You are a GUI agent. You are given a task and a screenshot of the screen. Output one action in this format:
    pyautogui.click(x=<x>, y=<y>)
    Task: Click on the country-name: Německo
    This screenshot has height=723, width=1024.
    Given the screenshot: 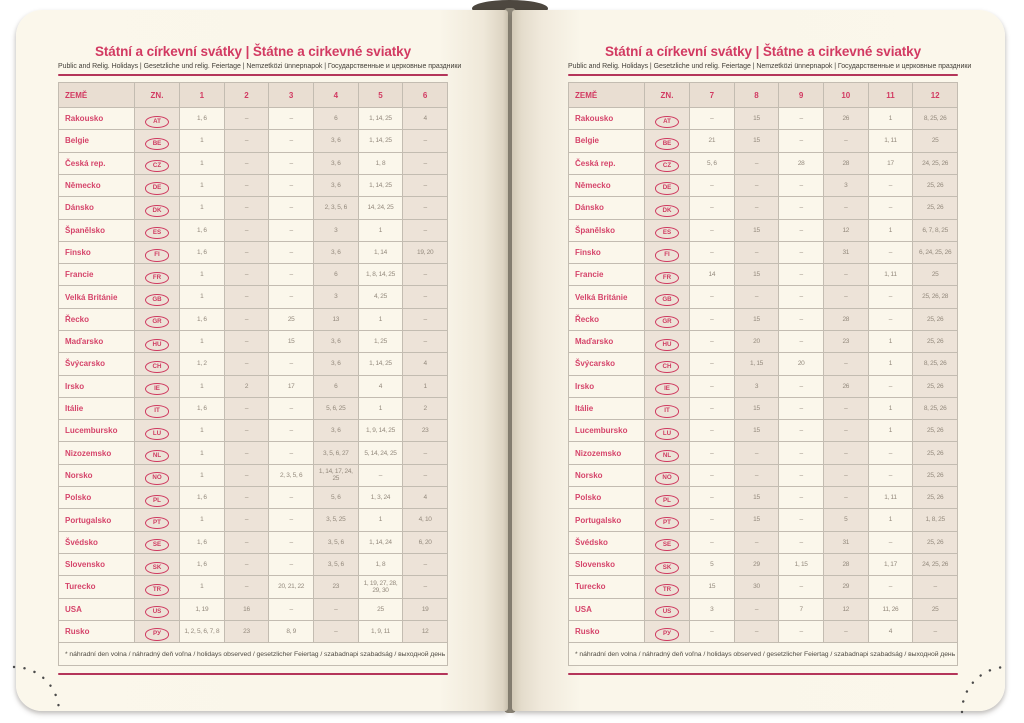 What is the action you would take?
    pyautogui.click(x=606, y=185)
    